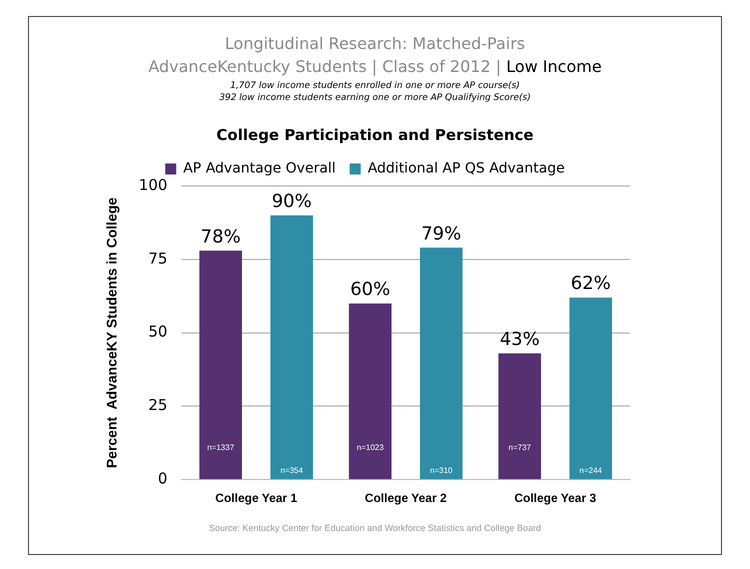 The width and height of the screenshot is (750, 569). What do you see at coordinates (375, 528) in the screenshot?
I see `source-note: Source: Kentucky Center for Education and Workforce Statistics and College Board` at bounding box center [375, 528].